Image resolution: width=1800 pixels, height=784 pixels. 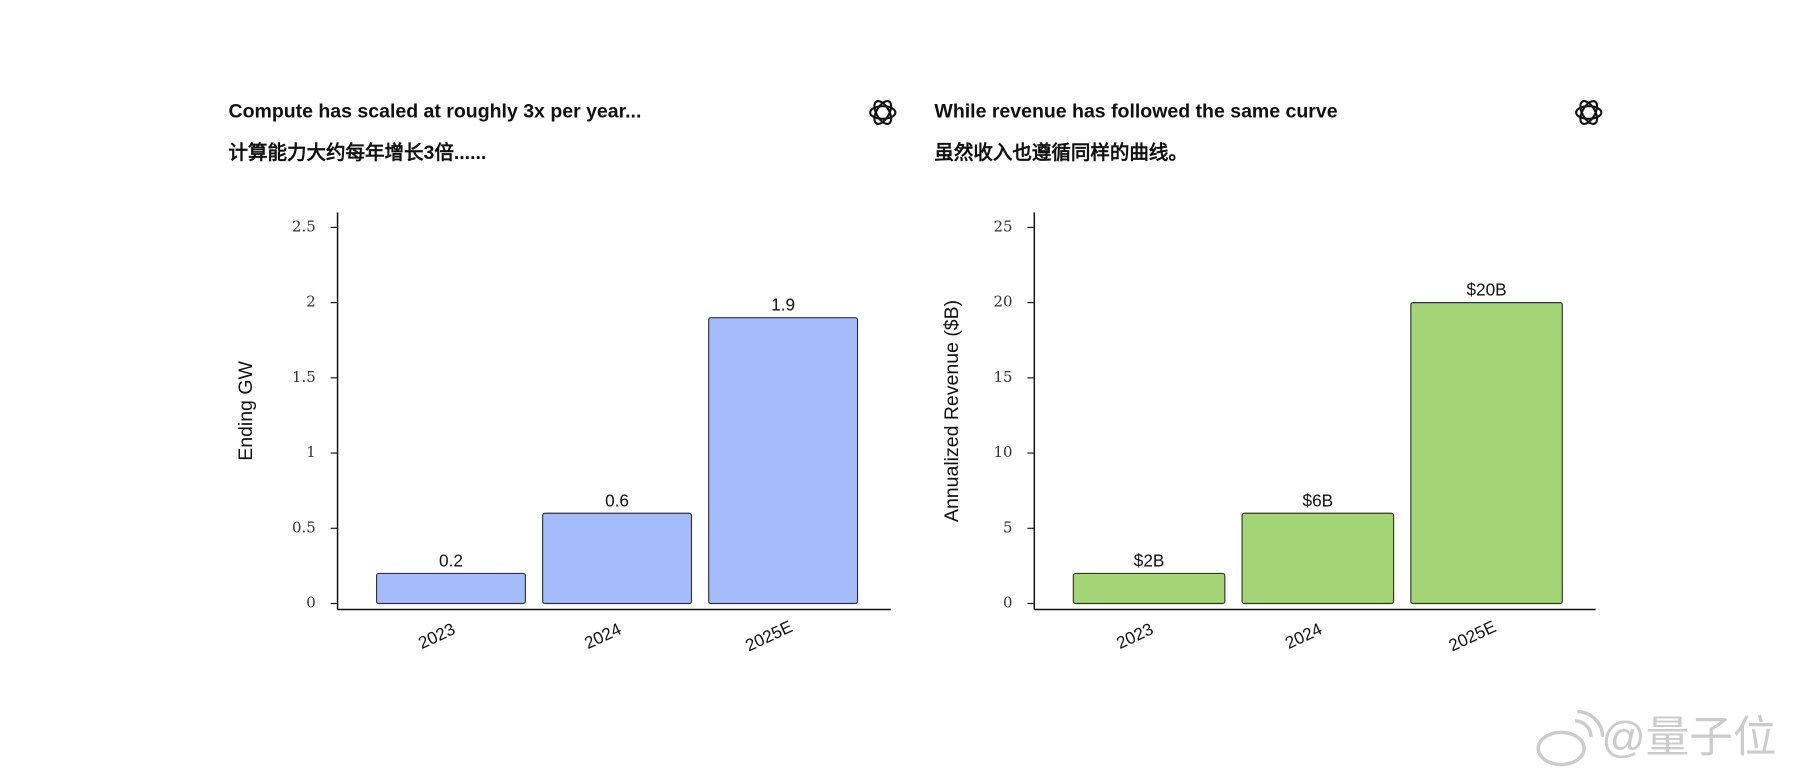 I want to click on y-axis-label: Ending GW, so click(x=246, y=410).